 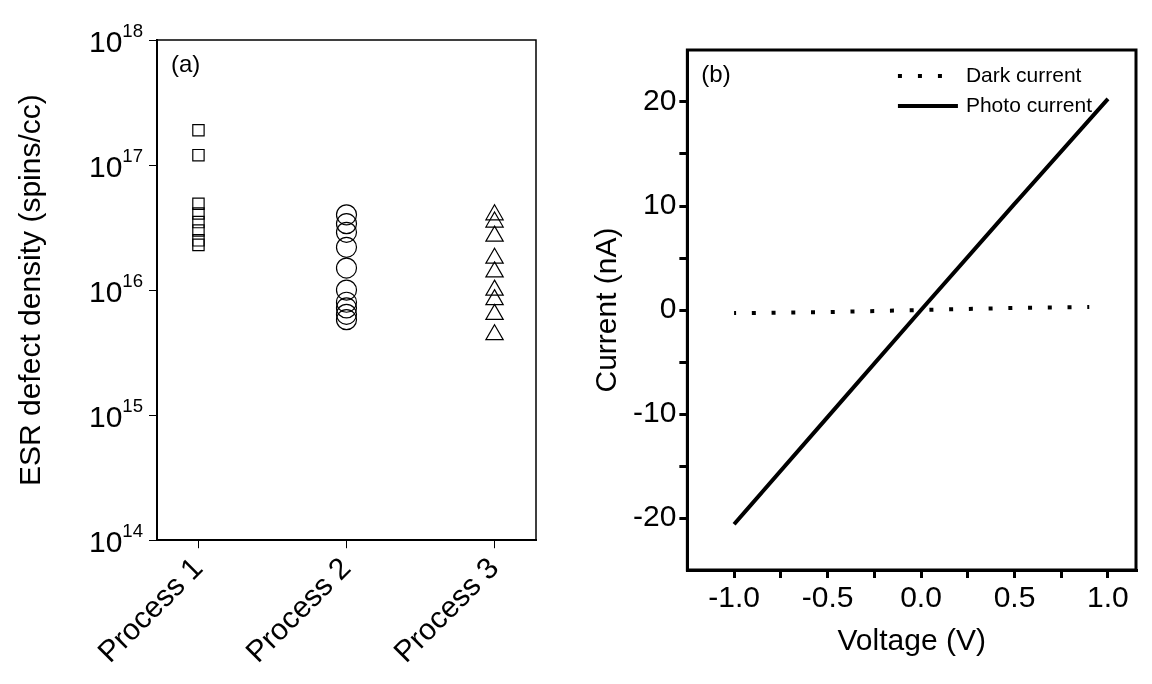 I want to click on x-tick-label: 0.0, so click(x=921, y=597).